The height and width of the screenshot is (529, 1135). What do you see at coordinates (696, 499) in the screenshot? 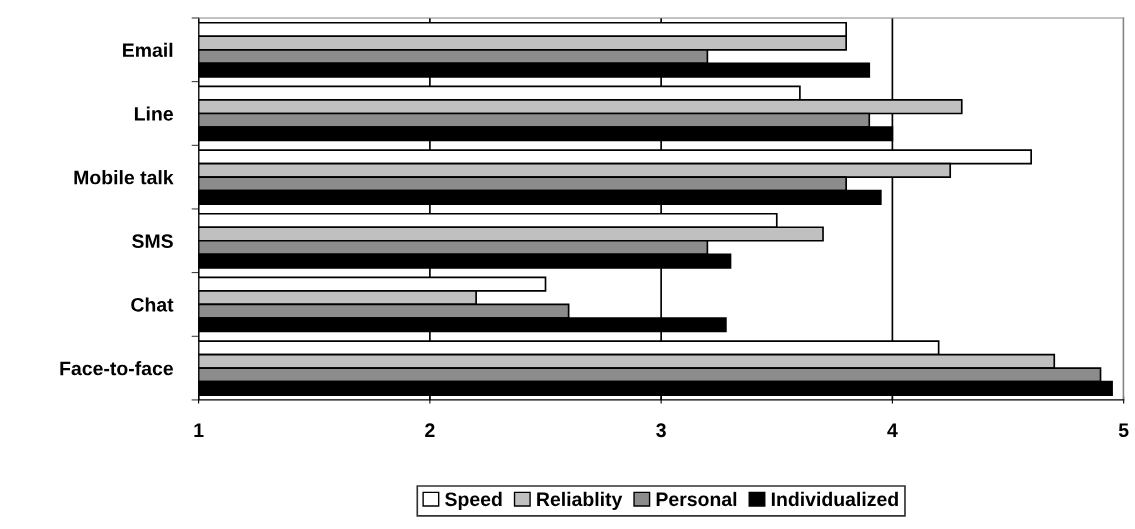
I see `legend-label: Personal` at bounding box center [696, 499].